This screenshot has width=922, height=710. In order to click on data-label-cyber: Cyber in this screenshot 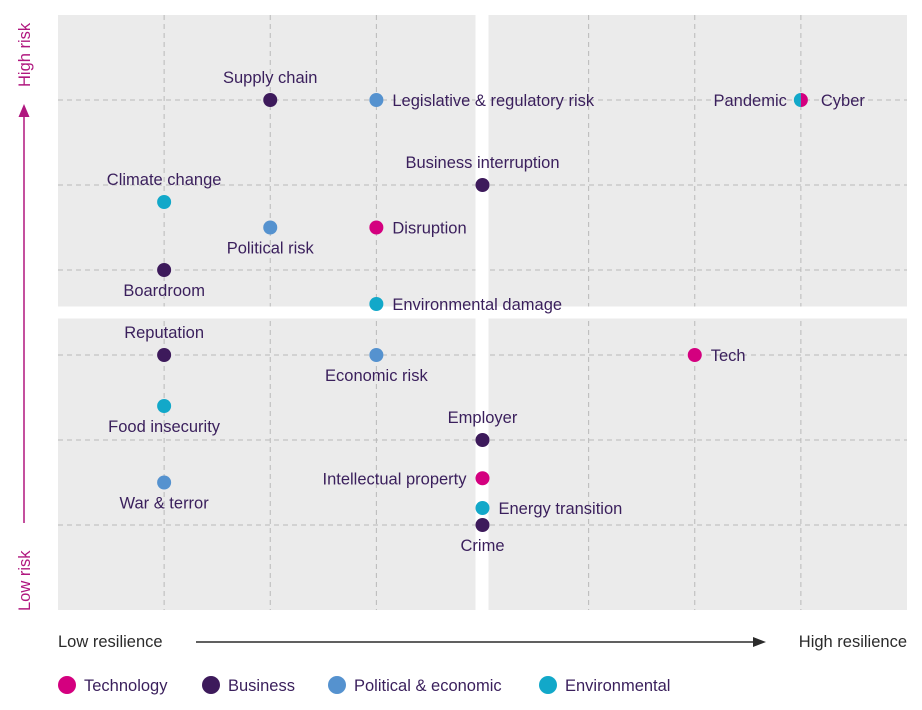, I will do `click(843, 101)`.